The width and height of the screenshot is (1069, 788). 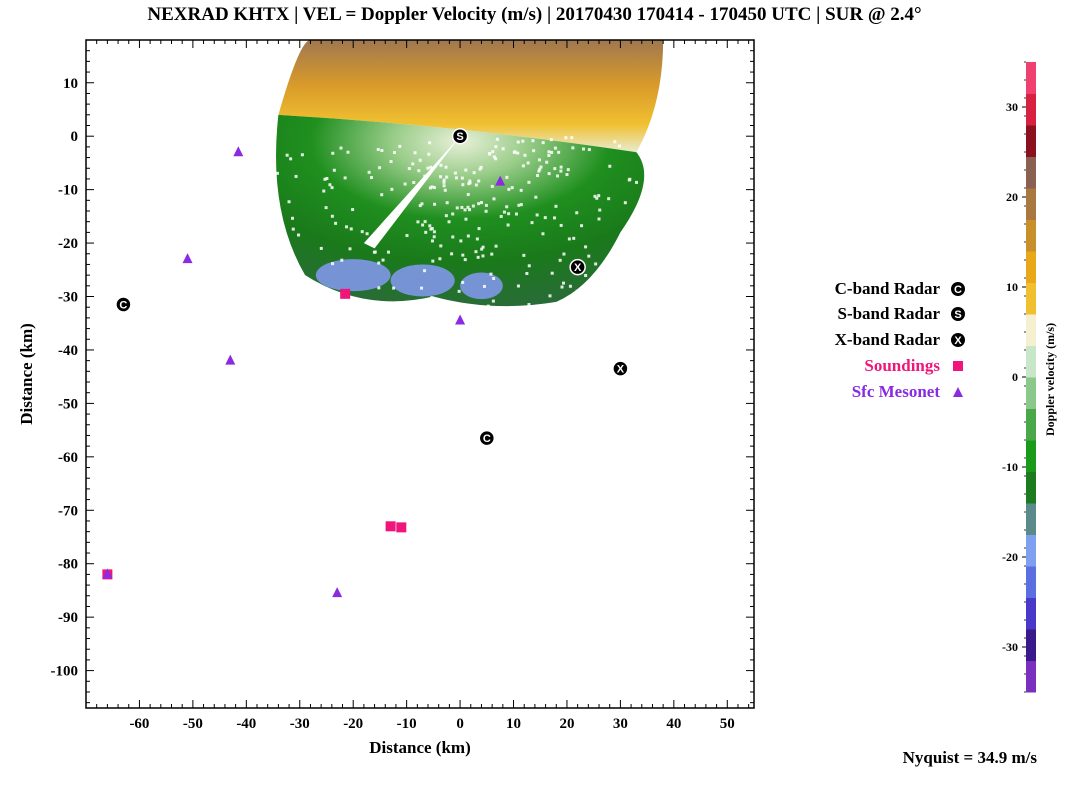 What do you see at coordinates (26, 374) in the screenshot?
I see `y-axis-title: Distance (km)` at bounding box center [26, 374].